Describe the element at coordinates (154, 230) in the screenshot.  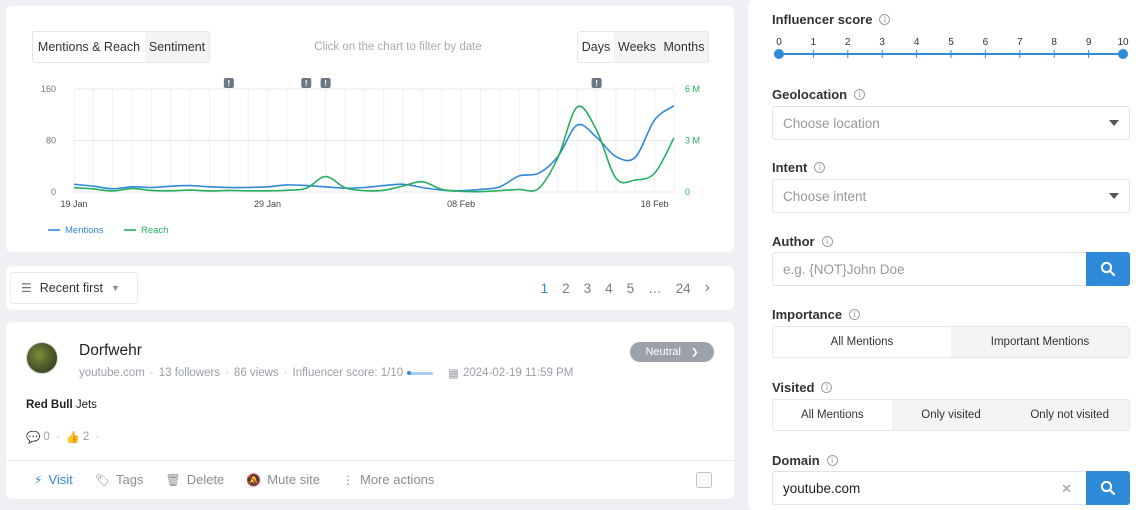
I see `legend-label: Reach` at that location.